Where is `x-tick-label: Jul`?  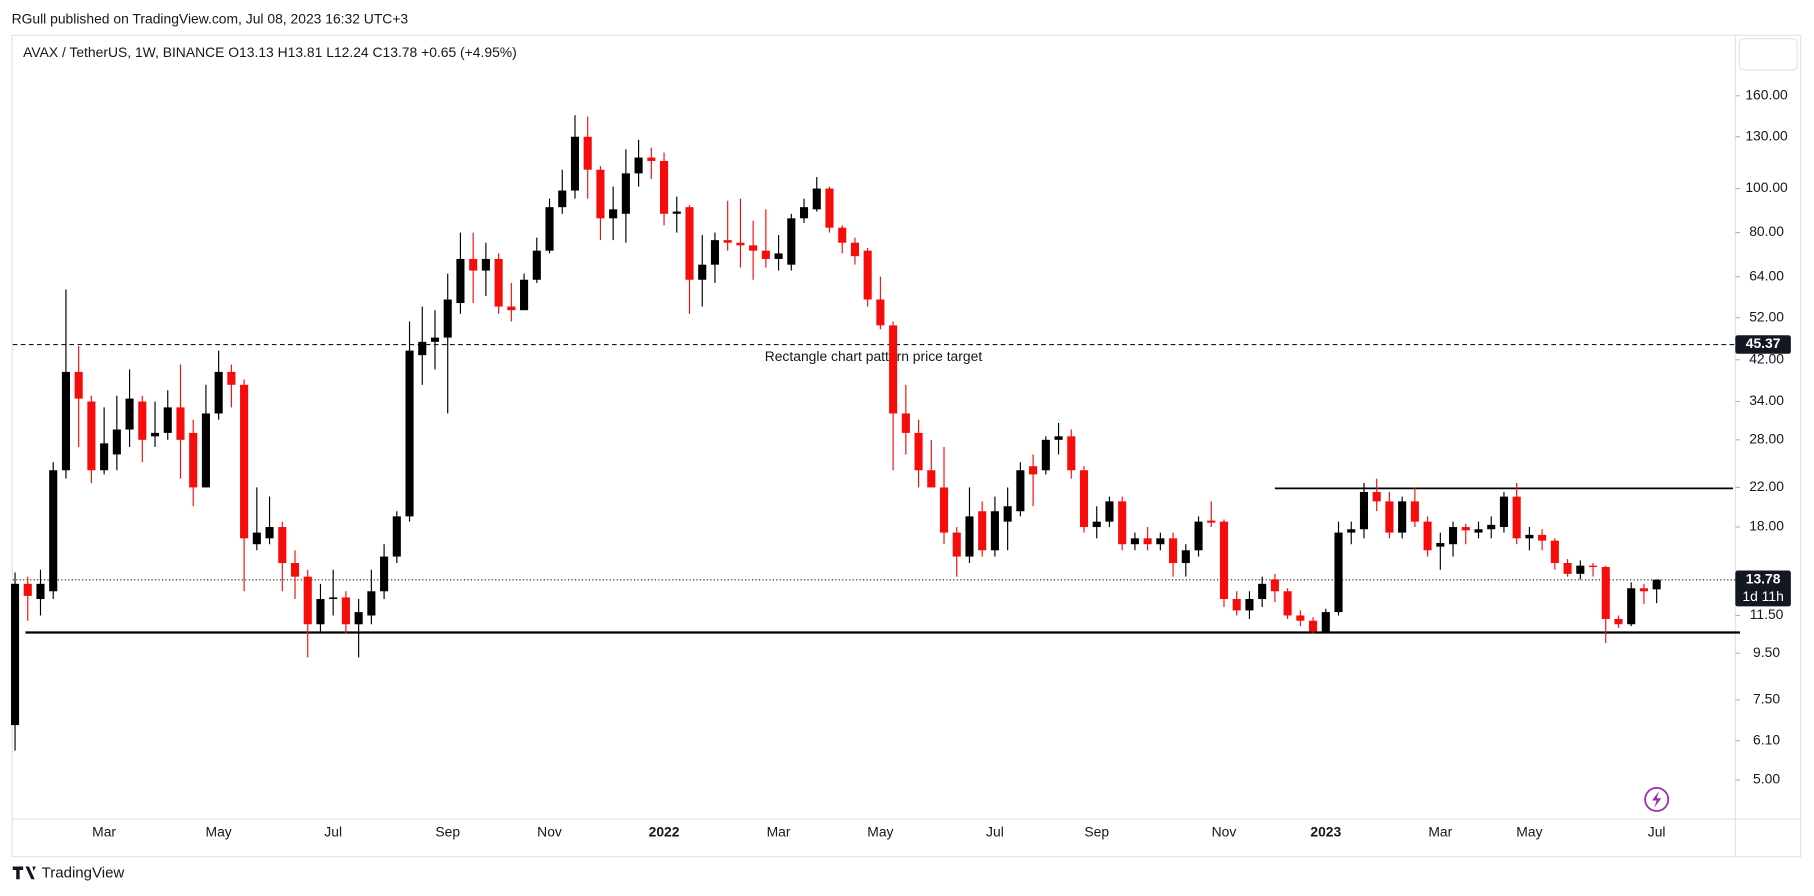 x-tick-label: Jul is located at coordinates (333, 832).